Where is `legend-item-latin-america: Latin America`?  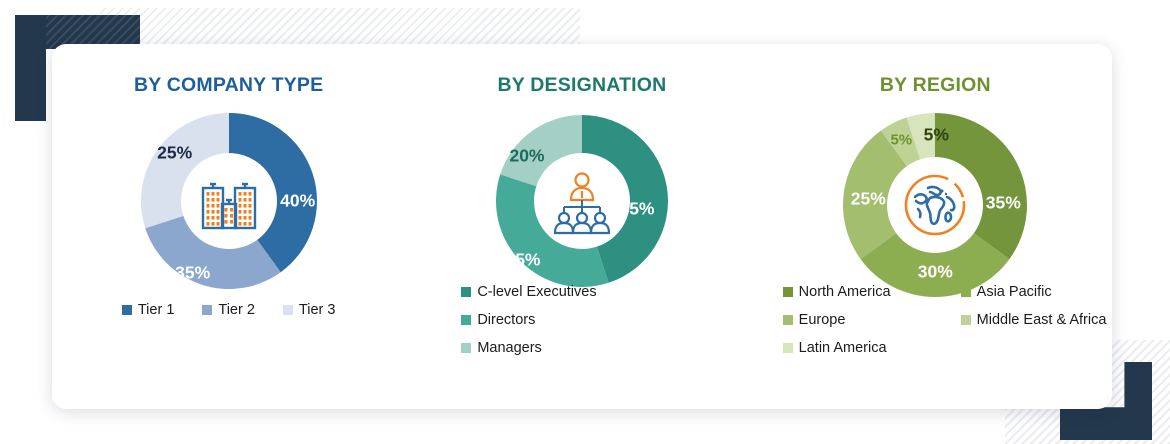
legend-item-latin-america: Latin America is located at coordinates (871, 348).